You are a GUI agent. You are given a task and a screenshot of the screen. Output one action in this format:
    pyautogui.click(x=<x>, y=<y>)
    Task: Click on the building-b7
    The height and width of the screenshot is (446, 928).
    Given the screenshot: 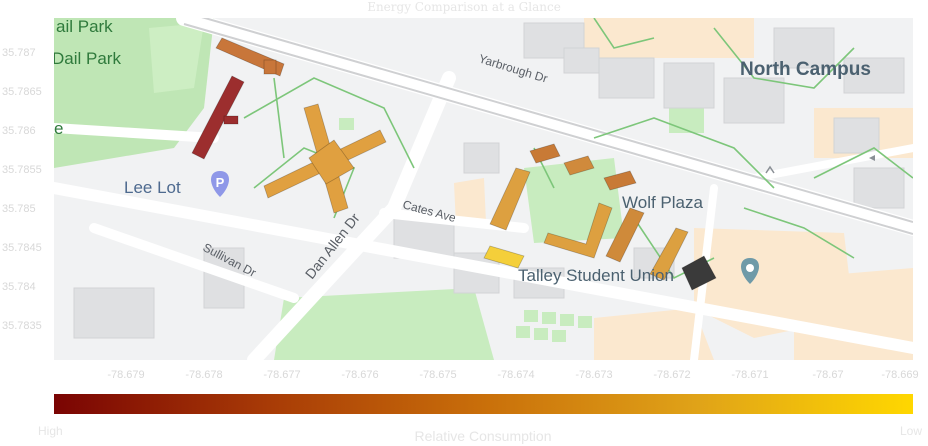 What is the action you would take?
    pyautogui.click(x=510, y=199)
    